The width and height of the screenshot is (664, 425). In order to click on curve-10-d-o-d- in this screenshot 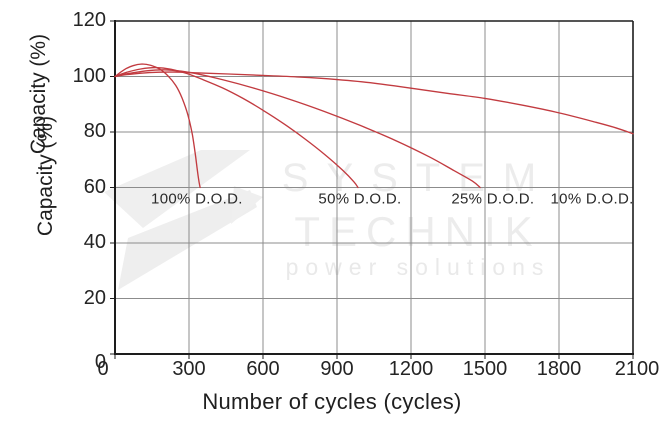, I will do `click(374, 103)`.